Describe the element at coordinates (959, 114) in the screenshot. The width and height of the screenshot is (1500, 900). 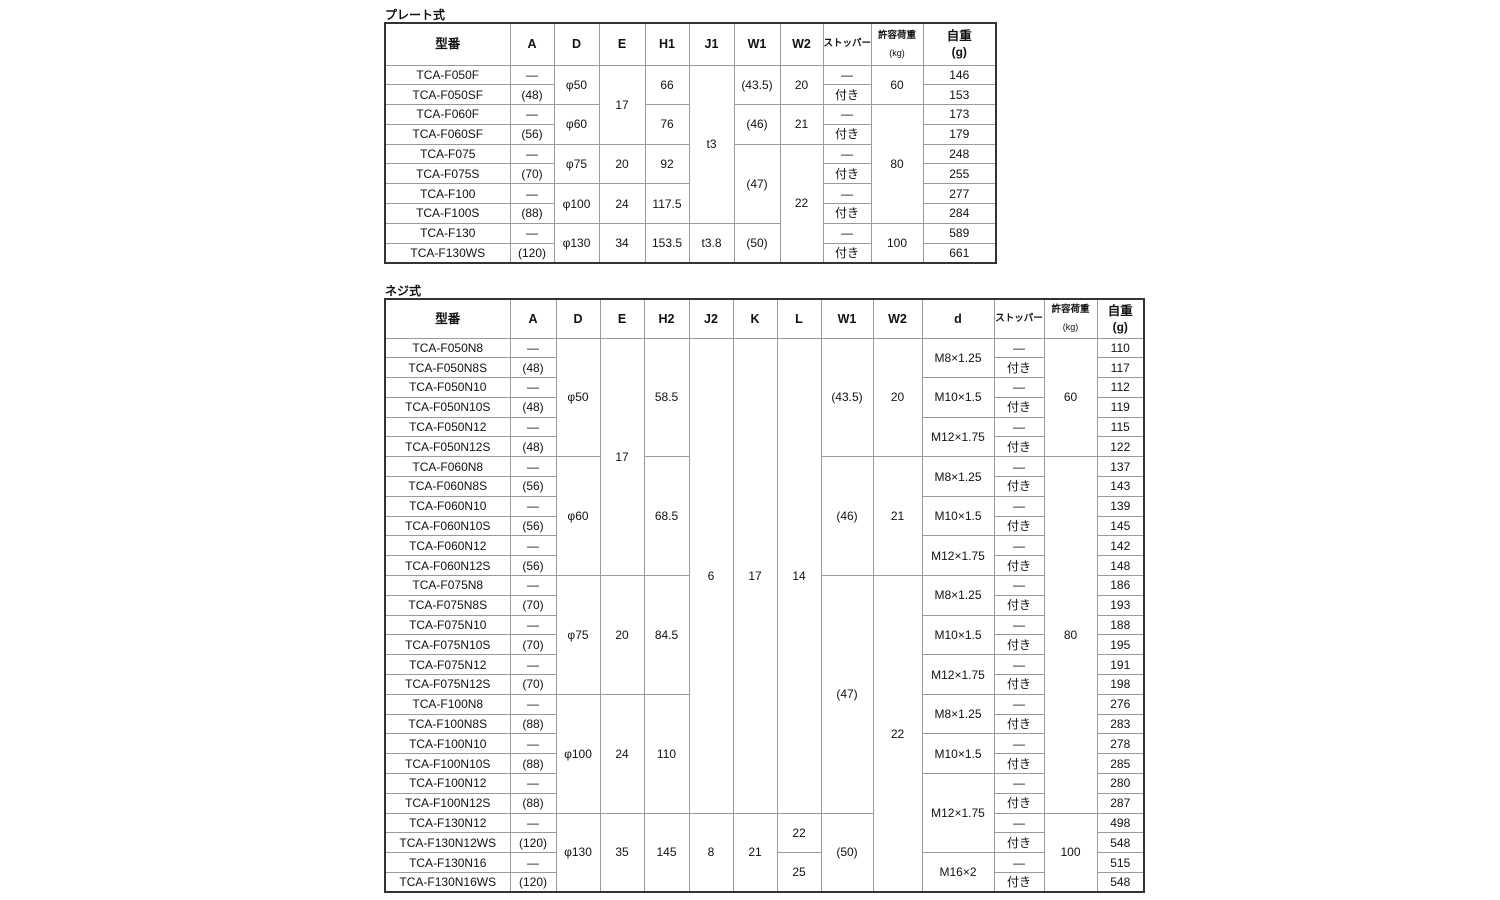
I see `table-cell: 173` at that location.